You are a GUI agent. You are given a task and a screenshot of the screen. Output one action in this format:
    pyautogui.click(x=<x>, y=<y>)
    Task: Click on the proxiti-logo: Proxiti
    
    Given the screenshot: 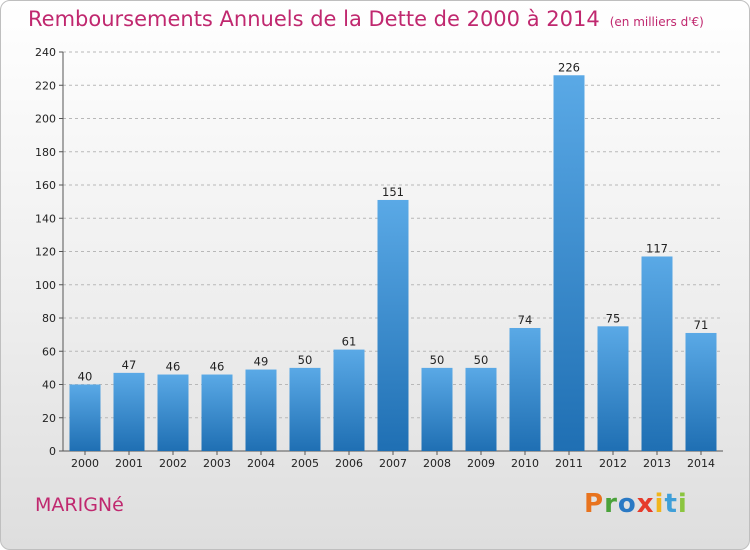 What is the action you would take?
    pyautogui.click(x=636, y=504)
    